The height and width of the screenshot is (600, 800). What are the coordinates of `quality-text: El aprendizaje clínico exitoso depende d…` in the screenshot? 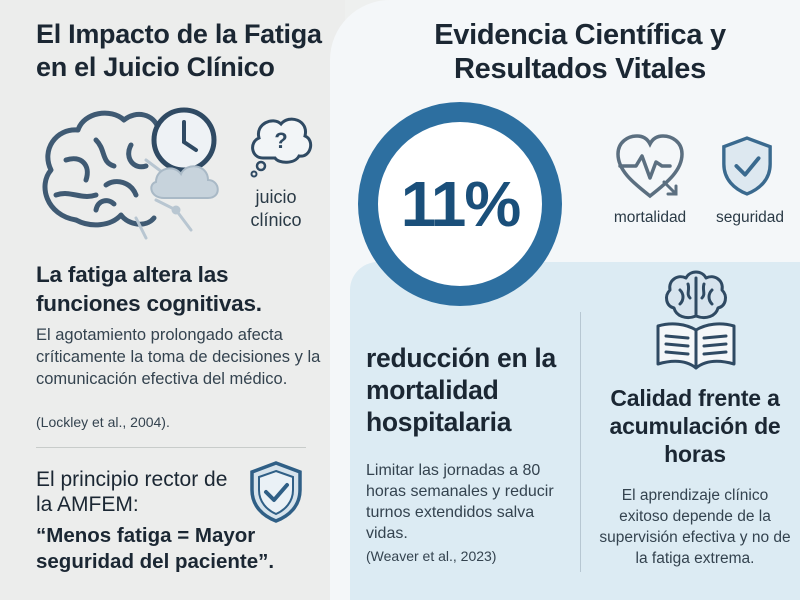 It's located at (695, 527).